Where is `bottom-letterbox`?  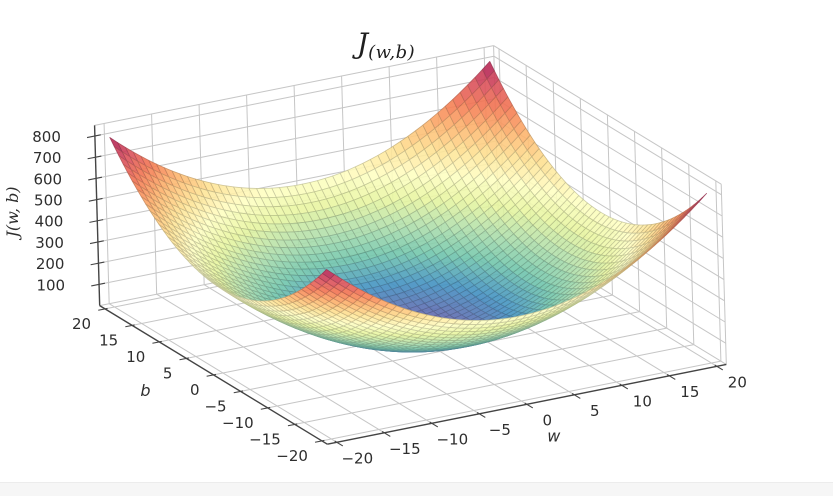
bottom-letterbox is located at coordinates (416, 489).